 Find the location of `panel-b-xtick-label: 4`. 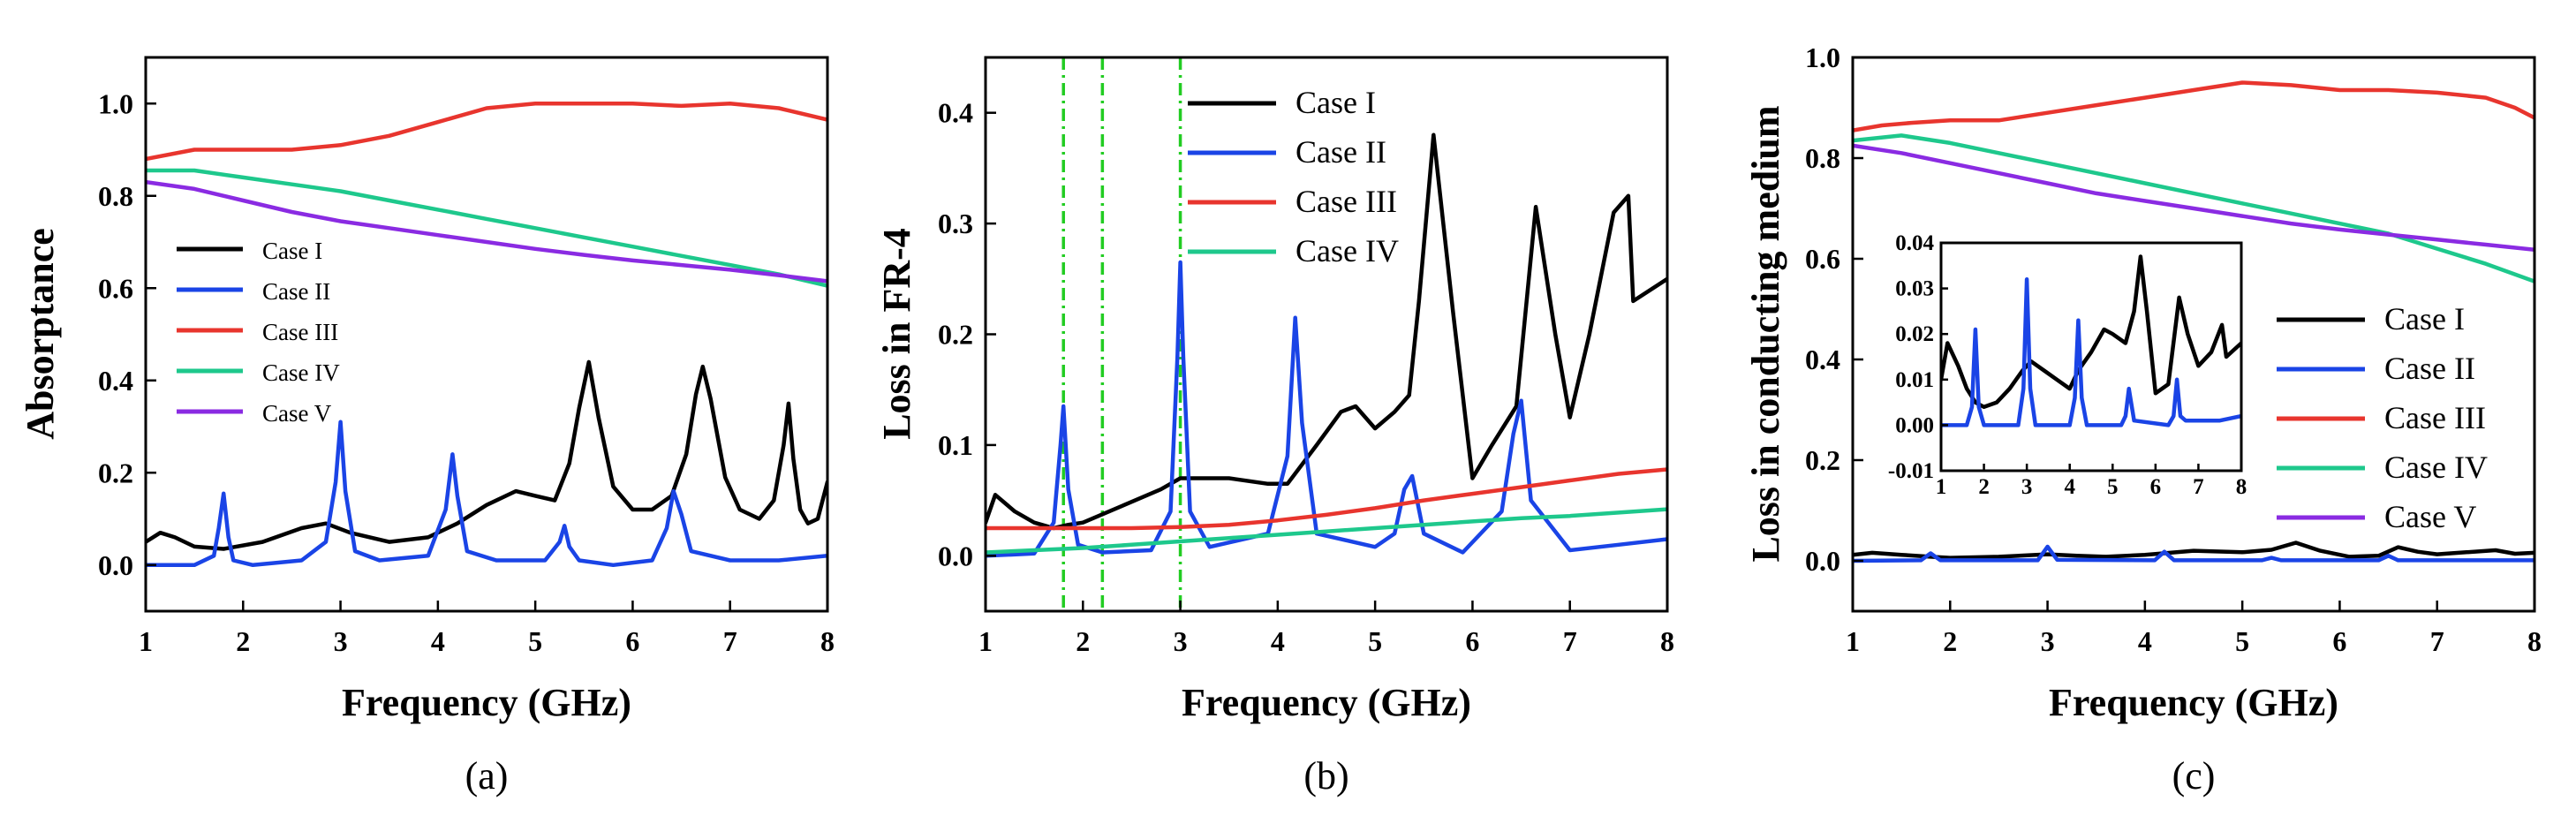

panel-b-xtick-label: 4 is located at coordinates (1278, 641).